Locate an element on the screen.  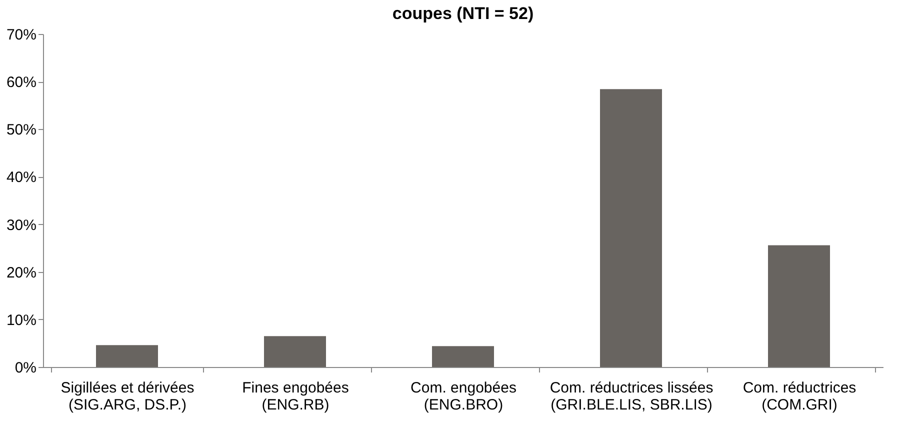
y-tick-label: 70% is located at coordinates (21, 35).